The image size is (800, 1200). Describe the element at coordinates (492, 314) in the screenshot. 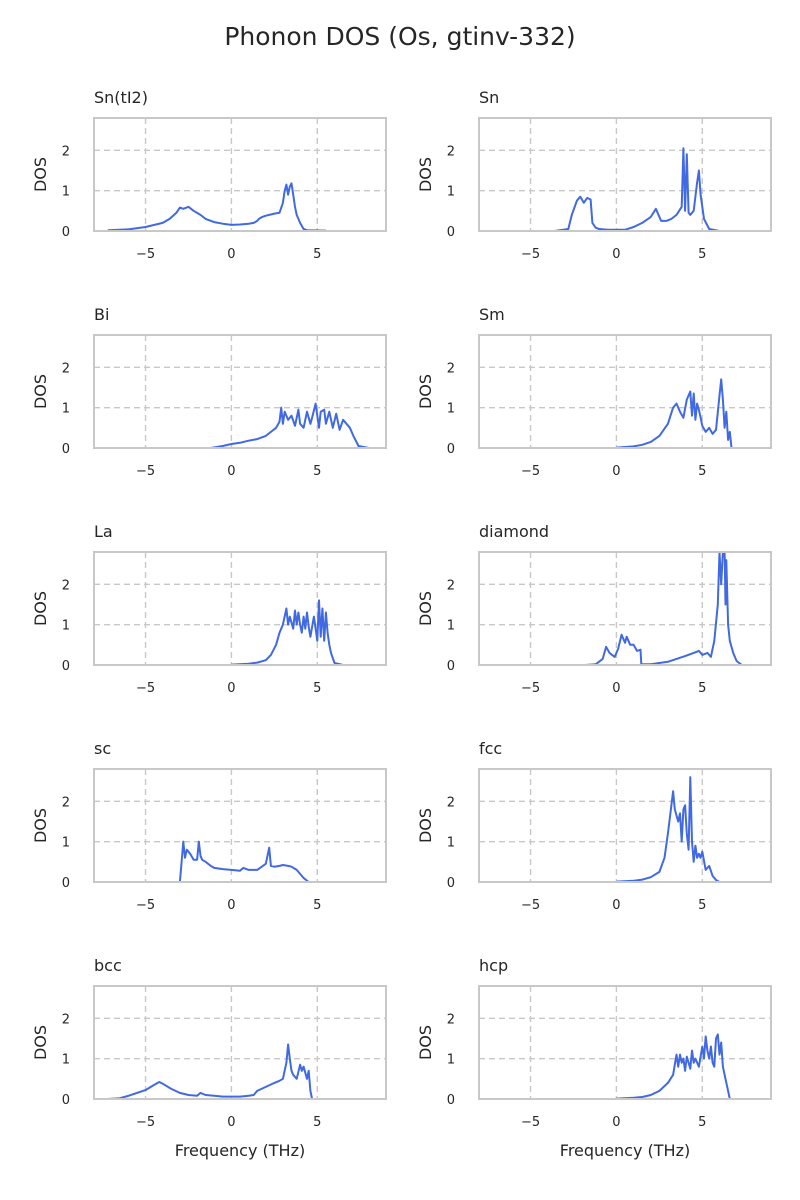

I see `panel-title: Sm` at that location.